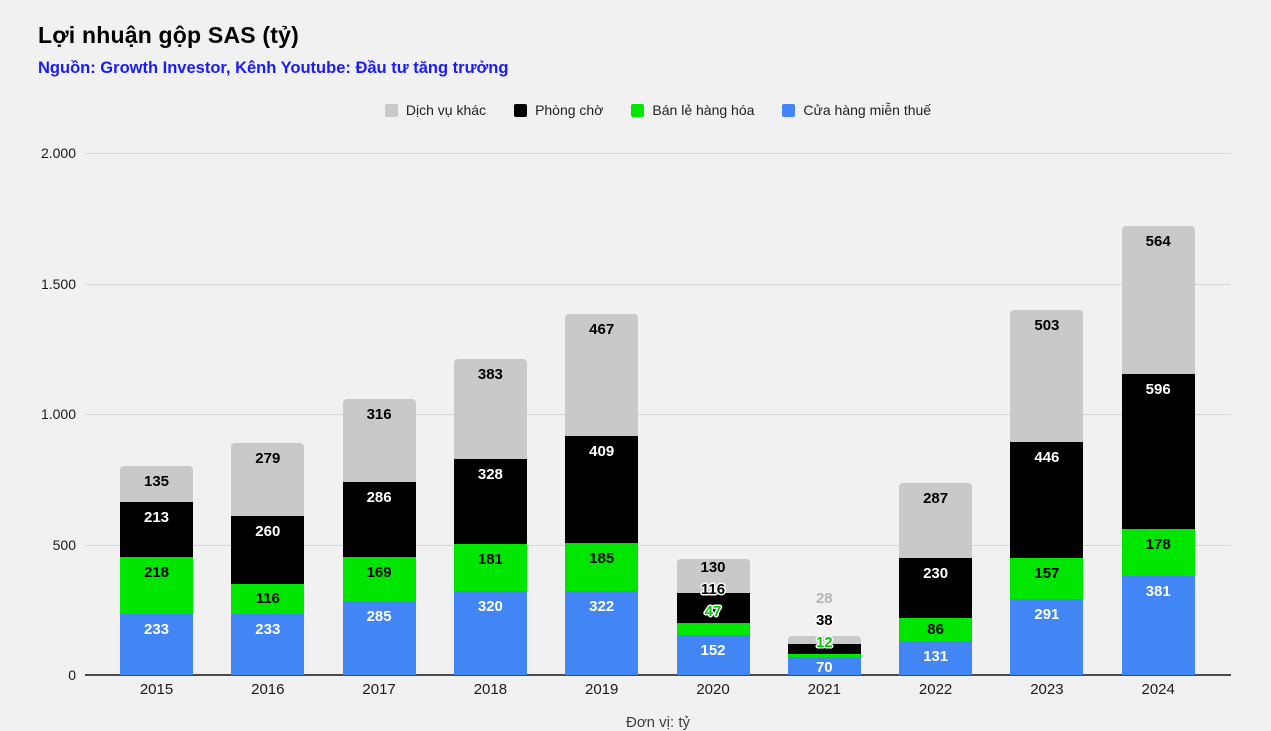 Image resolution: width=1271 pixels, height=731 pixels. Describe the element at coordinates (268, 459) in the screenshot. I see `bar-value-label-dich-vu-khac-2016: 279` at that location.